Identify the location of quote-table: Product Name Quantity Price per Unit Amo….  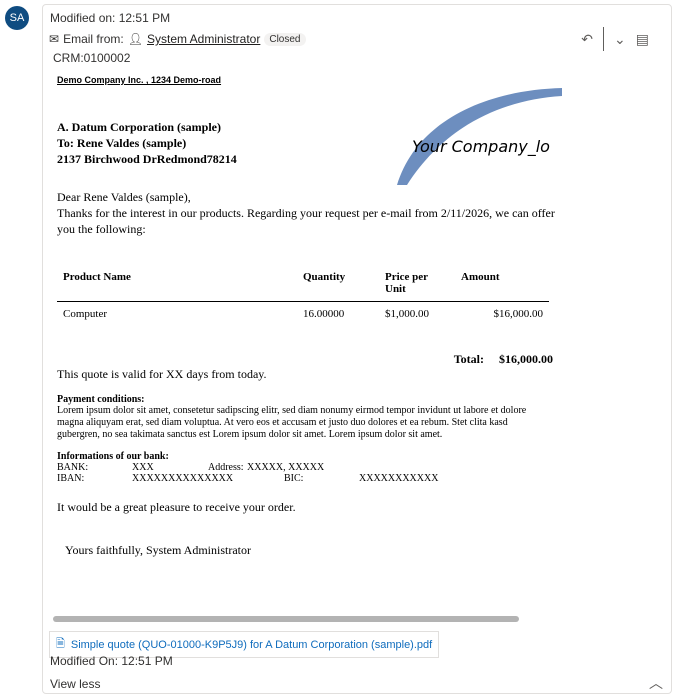
(303, 295).